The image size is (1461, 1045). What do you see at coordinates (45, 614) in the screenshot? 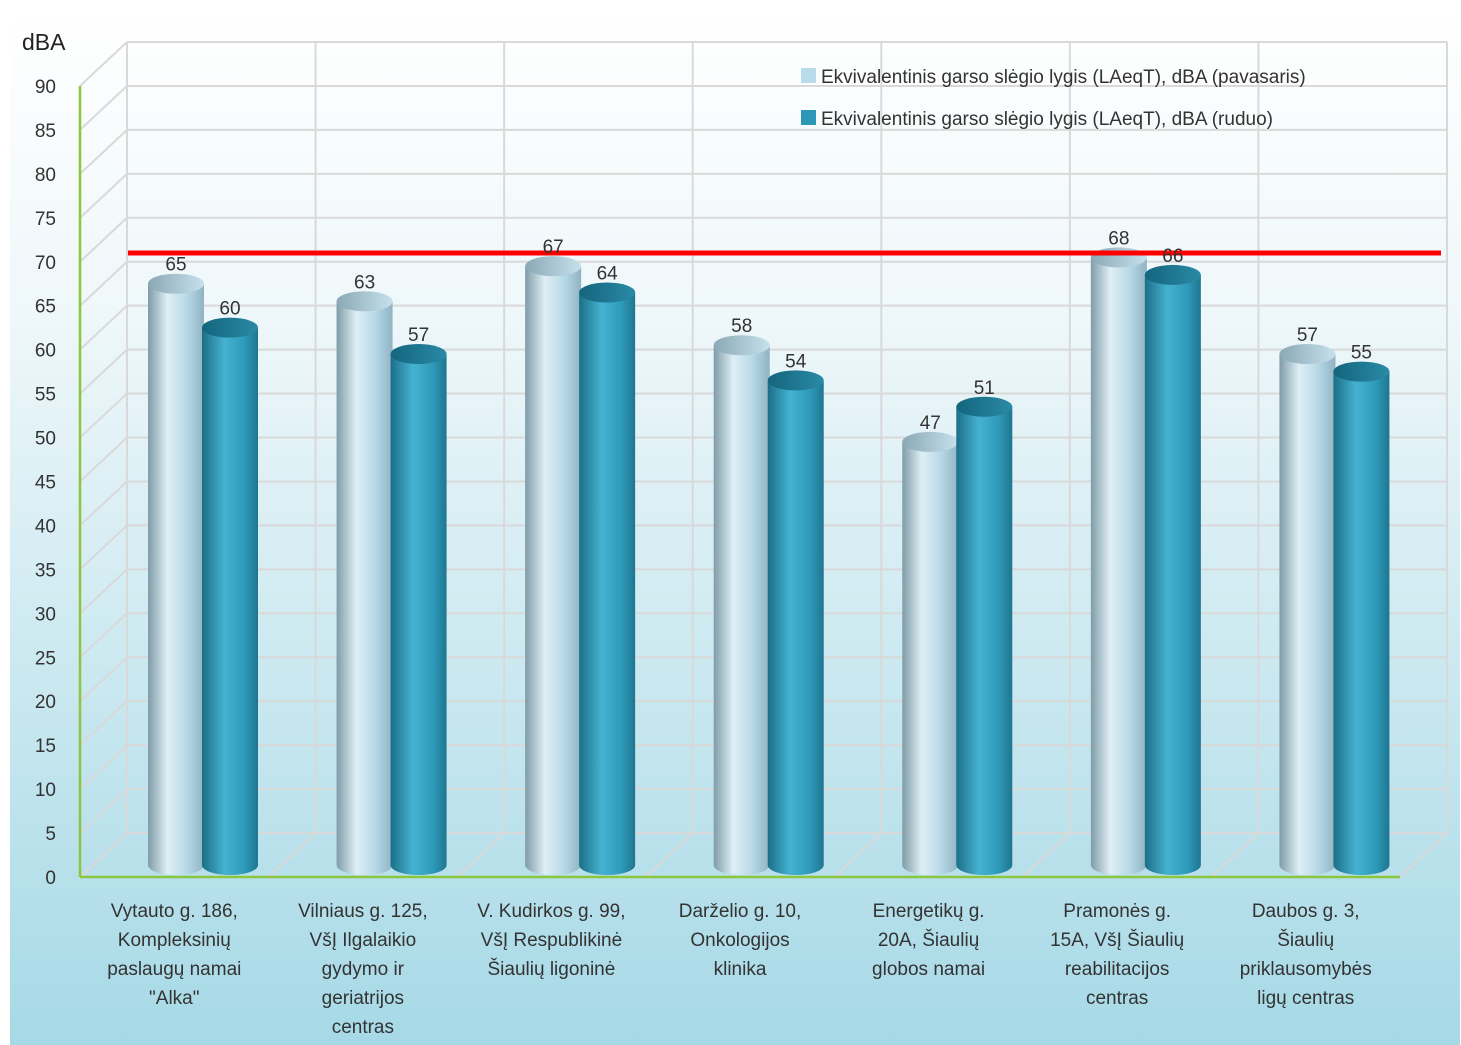
I see `y-tick-label: 30` at bounding box center [45, 614].